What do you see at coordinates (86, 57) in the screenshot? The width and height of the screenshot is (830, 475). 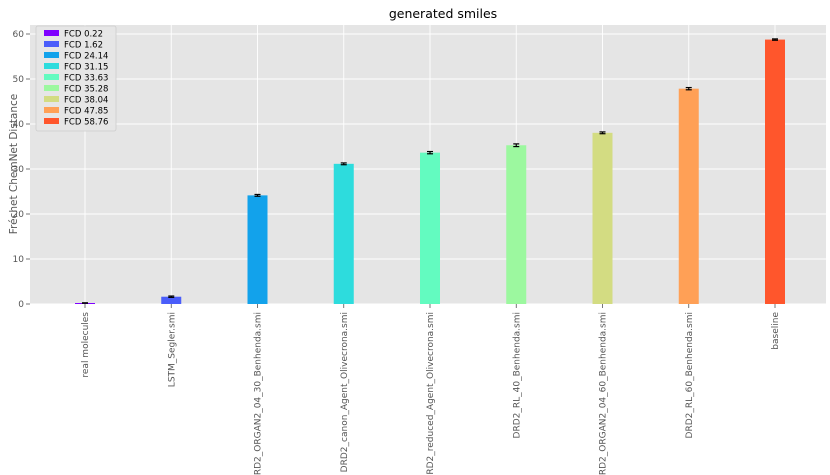 I see `legend-label: FCD 24.14` at bounding box center [86, 57].